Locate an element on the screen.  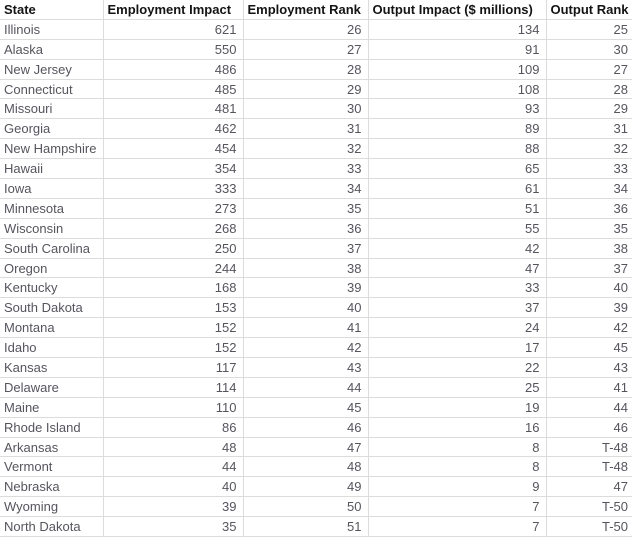
value-cell: 50 is located at coordinates (306, 507).